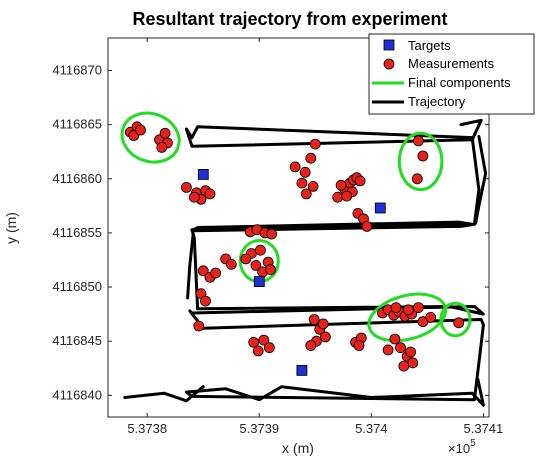  Describe the element at coordinates (289, 19) in the screenshot. I see `chart-title: Resultant trajectory from experiment` at that location.